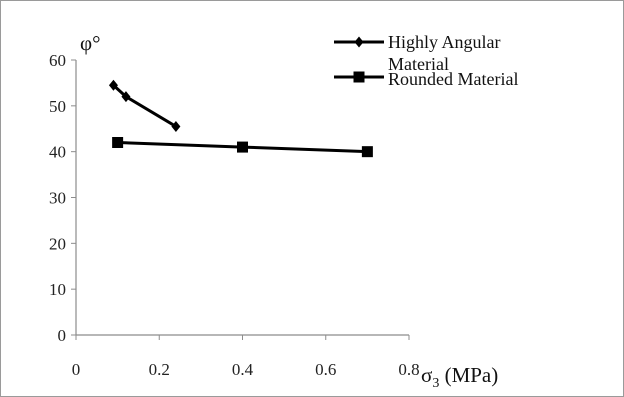 This screenshot has height=397, width=624. I want to click on y-tick-labels: 0 10 20 30 40 50 60, so click(62, 198).